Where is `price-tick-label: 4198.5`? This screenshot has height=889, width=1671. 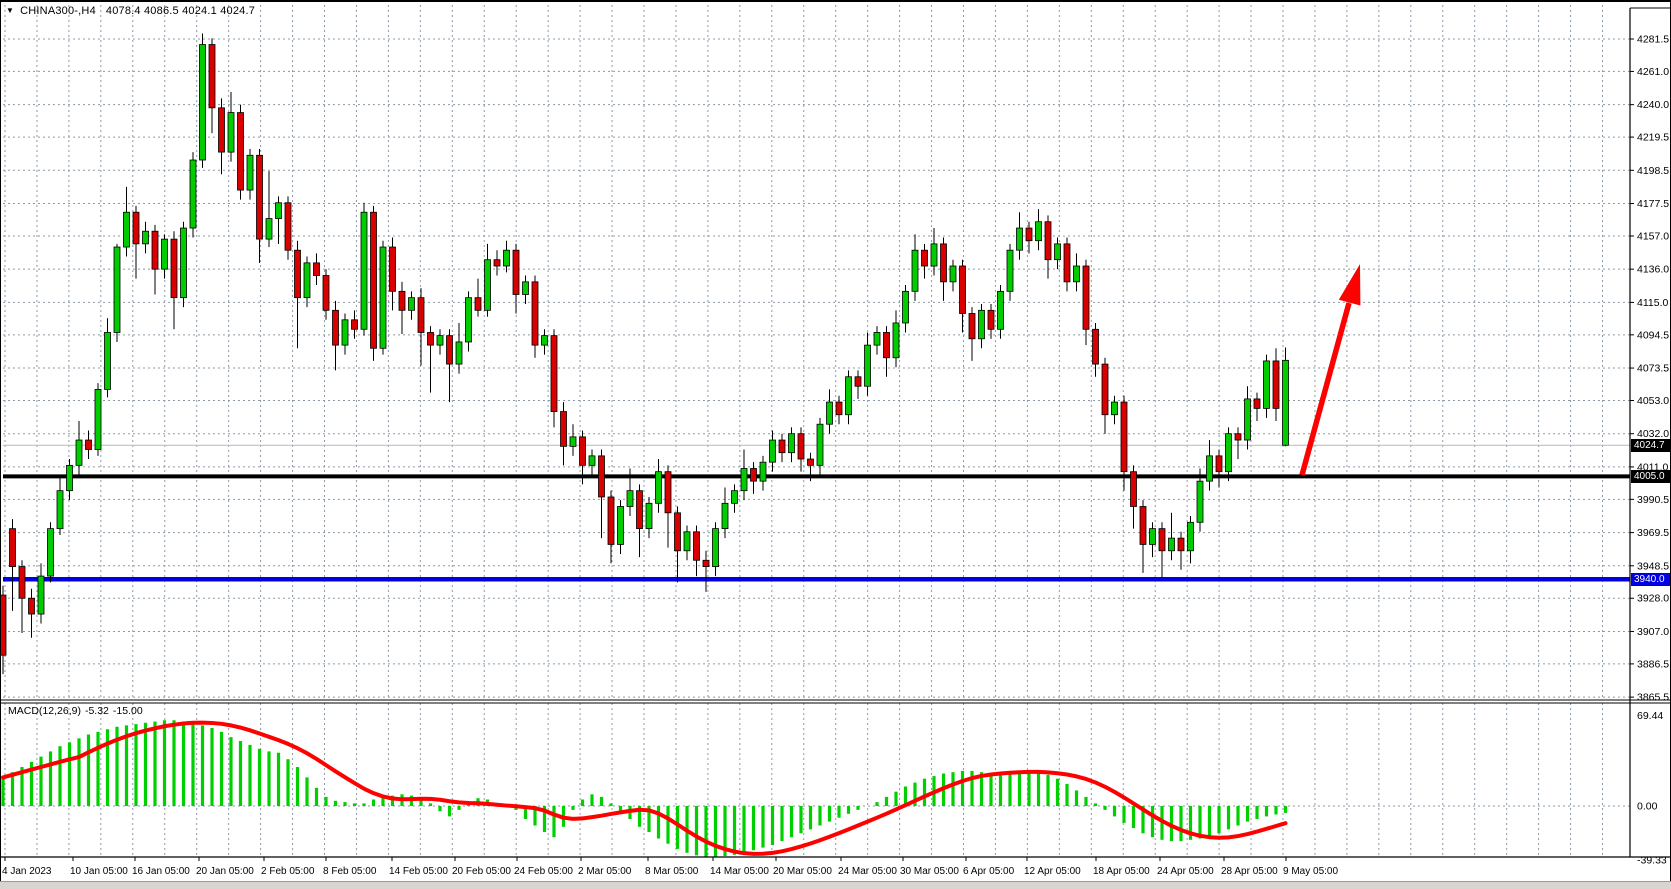 price-tick-label: 4198.5 is located at coordinates (1653, 171).